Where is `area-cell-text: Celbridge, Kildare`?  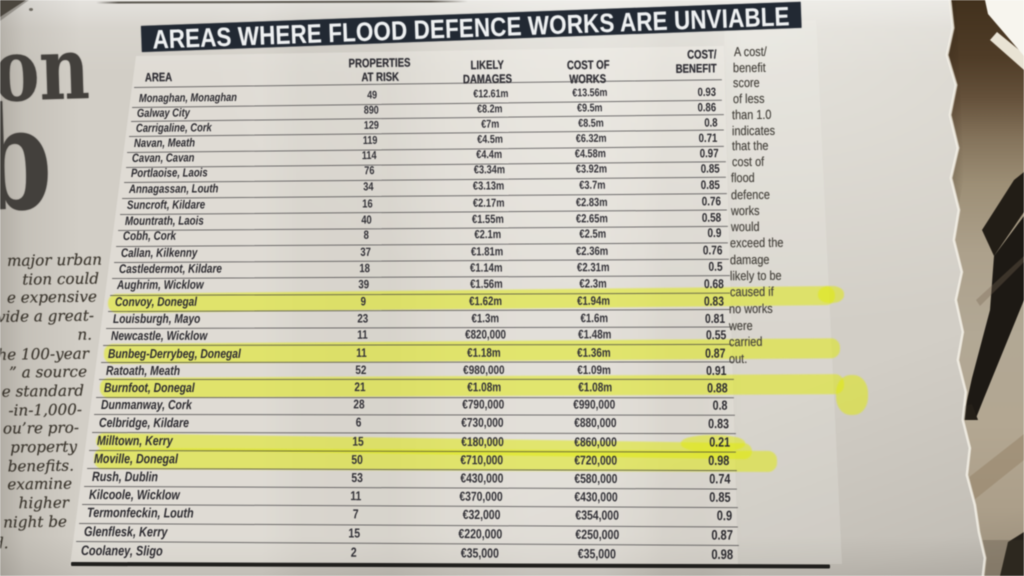
area-cell-text: Celbridge, Kildare is located at coordinates (143, 423).